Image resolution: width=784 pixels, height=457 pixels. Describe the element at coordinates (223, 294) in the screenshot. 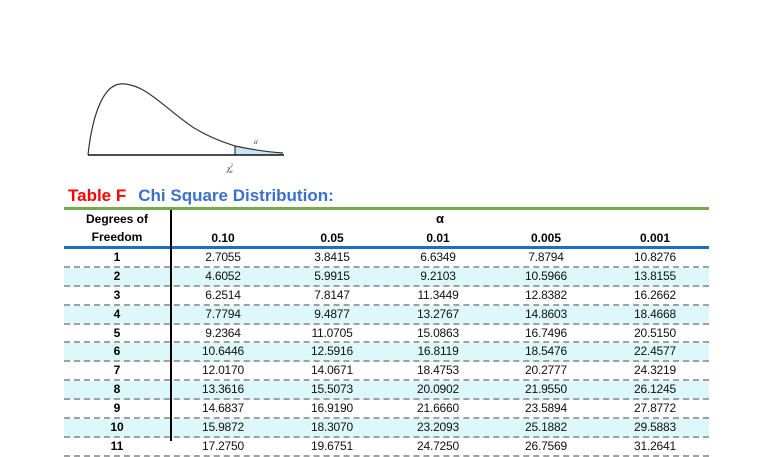

I see `value-cell: 6.2514` at that location.